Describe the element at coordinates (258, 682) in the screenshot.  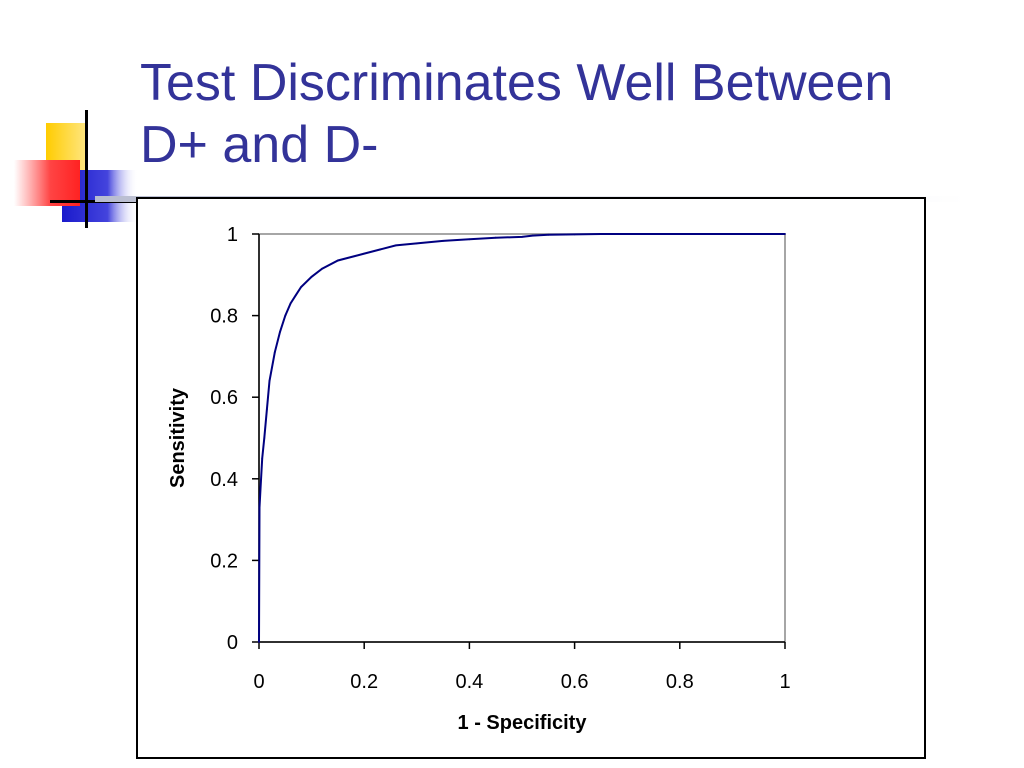
I see `x-tick-label: 0` at that location.